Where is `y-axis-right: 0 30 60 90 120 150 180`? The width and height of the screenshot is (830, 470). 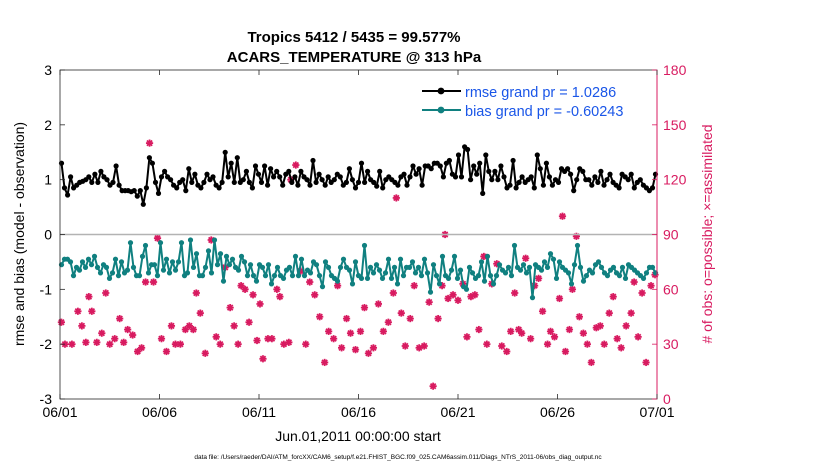
y-axis-right: 0 30 60 90 120 150 180 is located at coordinates (669, 234).